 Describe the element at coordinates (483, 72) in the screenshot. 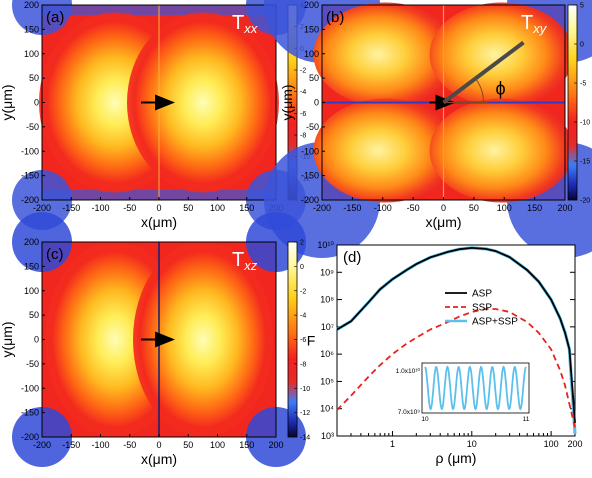

I see `angle-ray` at that location.